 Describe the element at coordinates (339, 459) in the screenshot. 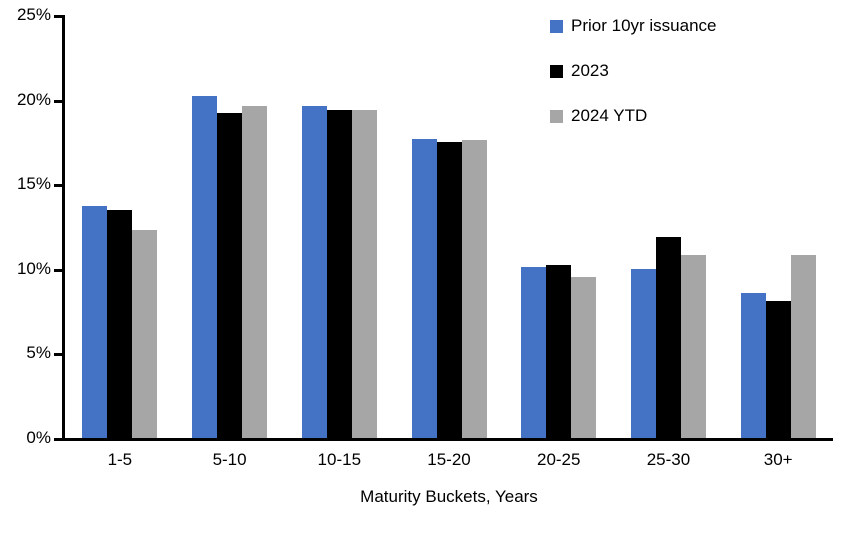

I see `x-category-label: 10-15` at that location.